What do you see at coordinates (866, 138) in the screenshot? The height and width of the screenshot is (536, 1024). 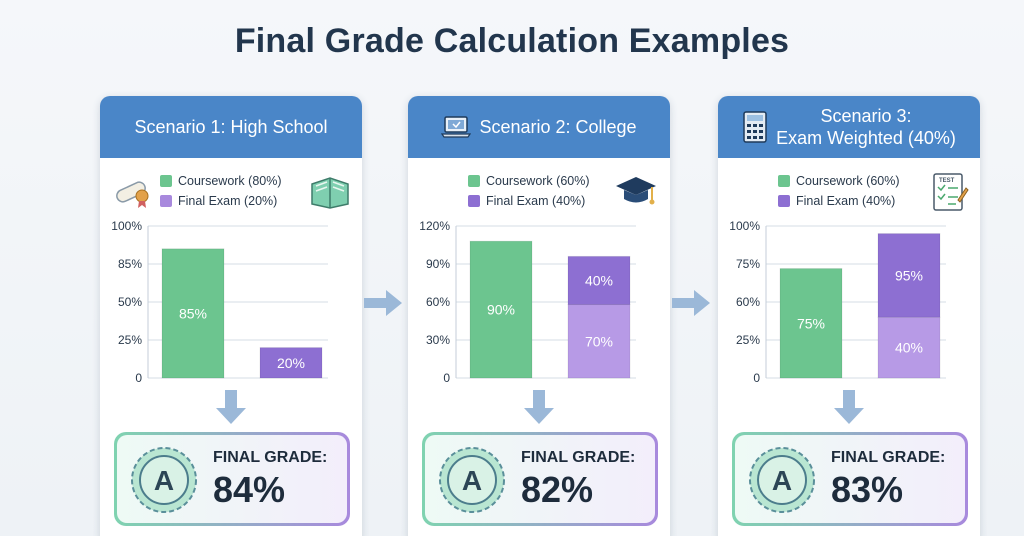 I see `scenario-subtitle: Exam Weighted (40%)` at bounding box center [866, 138].